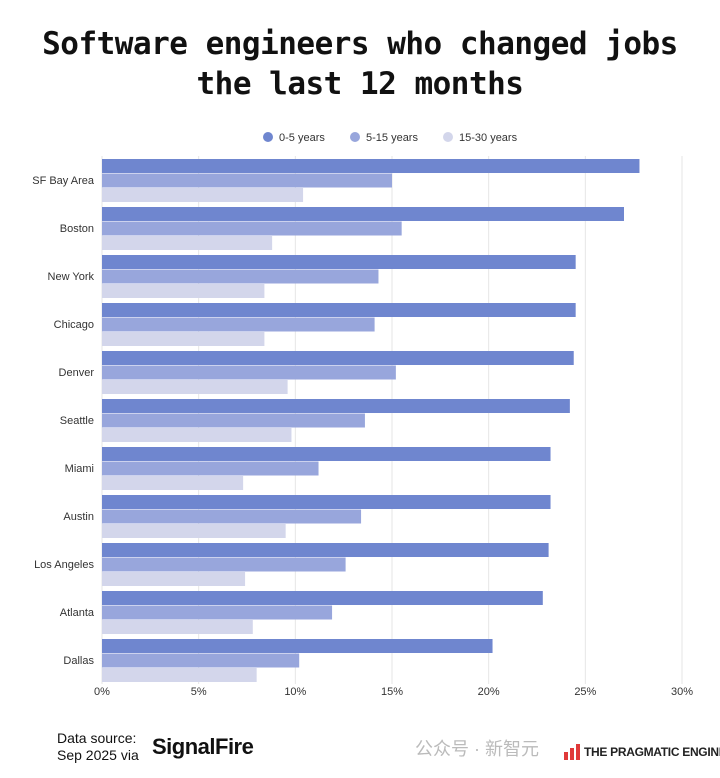 The image size is (720, 778). What do you see at coordinates (302, 138) in the screenshot?
I see `legend-label: 0-5 years` at bounding box center [302, 138].